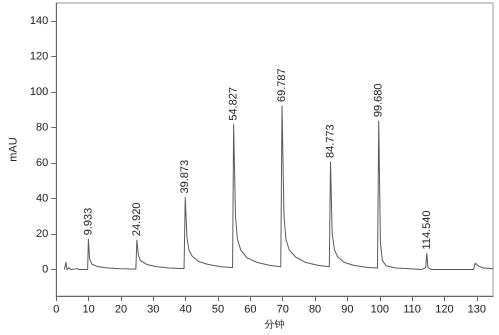 This screenshot has height=335, width=499. Describe the element at coordinates (282, 85) in the screenshot. I see `annotation: 69.787` at that location.